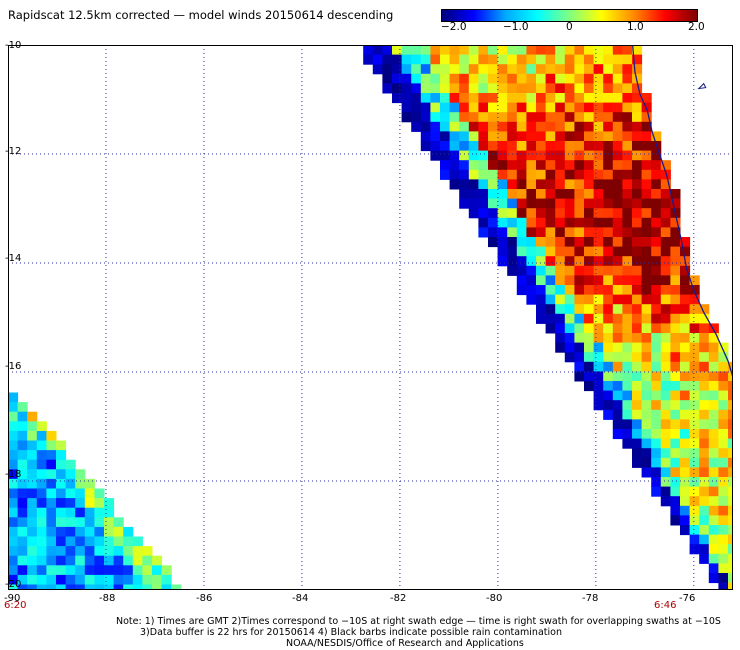 The height and width of the screenshot is (650, 740). What do you see at coordinates (398, 598) in the screenshot?
I see `lon-label-82: -82` at bounding box center [398, 598].